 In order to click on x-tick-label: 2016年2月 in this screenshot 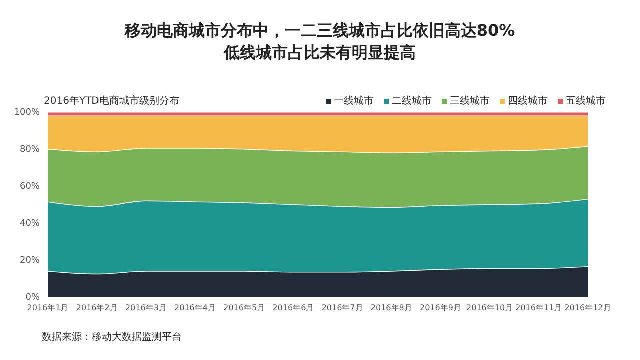, I will do `click(97, 308)`.